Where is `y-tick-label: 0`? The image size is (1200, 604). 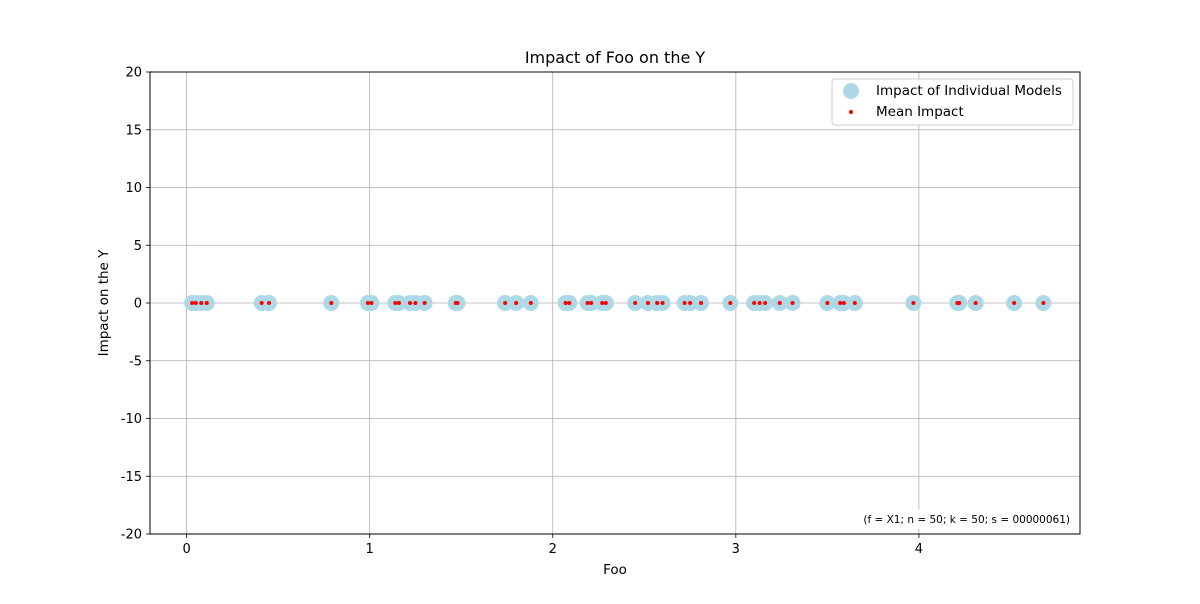
y-tick-label: 0 is located at coordinates (138, 304).